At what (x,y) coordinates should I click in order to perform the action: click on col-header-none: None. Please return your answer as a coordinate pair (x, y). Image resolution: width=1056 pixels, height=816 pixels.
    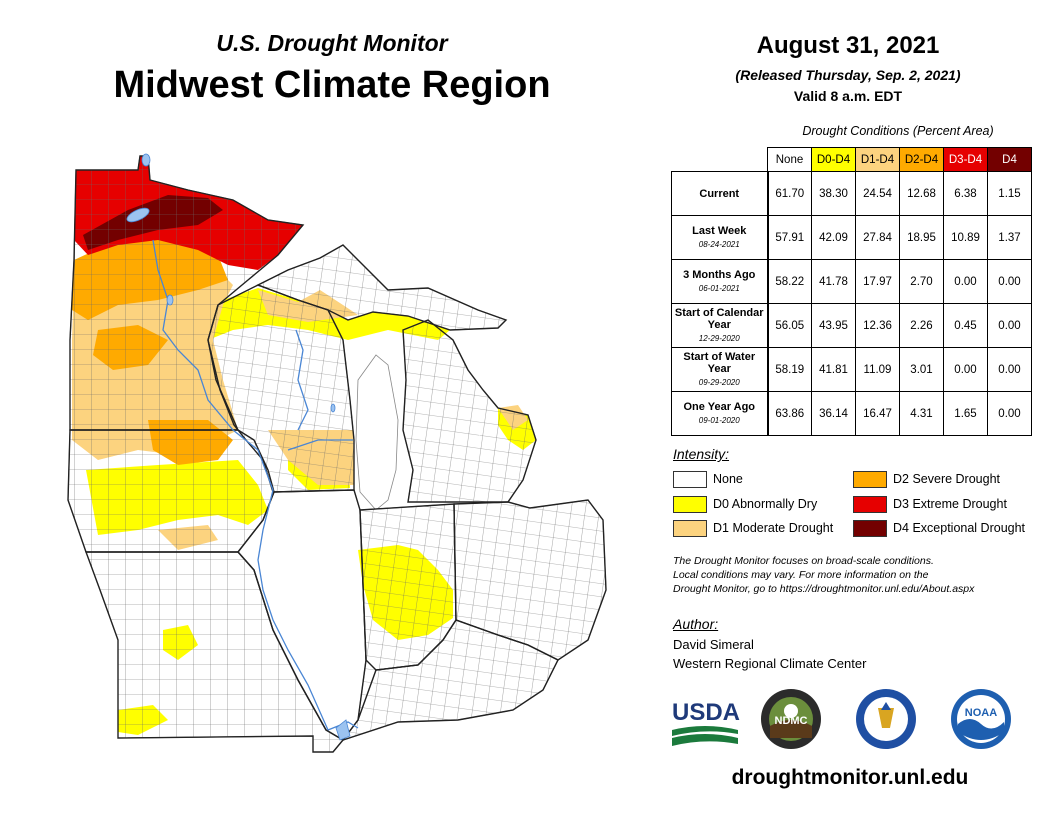
    Looking at the image, I should click on (789, 159).